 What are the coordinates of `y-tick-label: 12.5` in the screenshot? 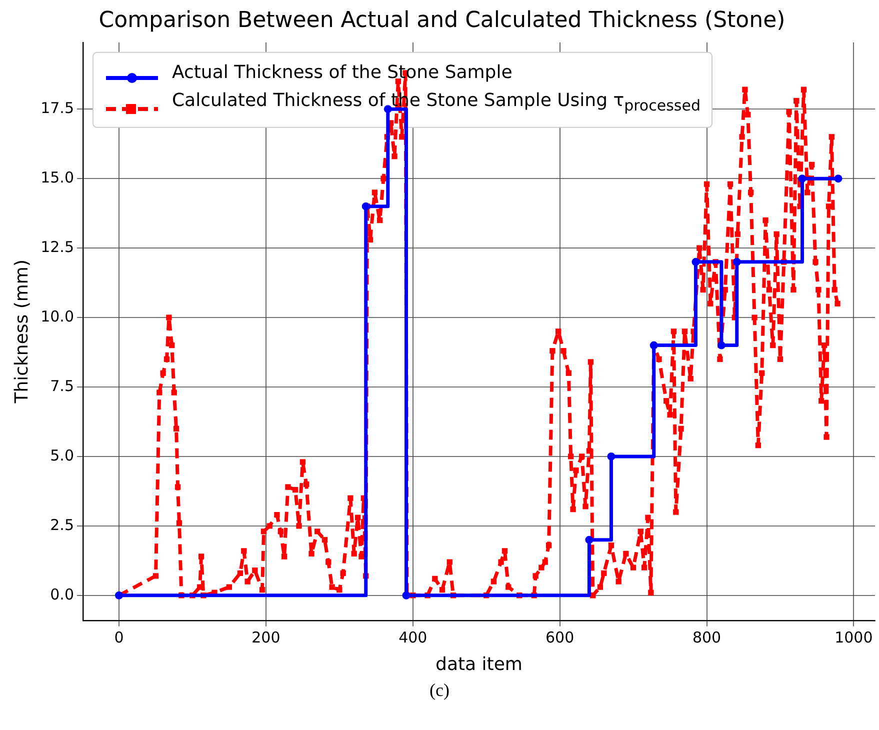 It's located at (57, 247).